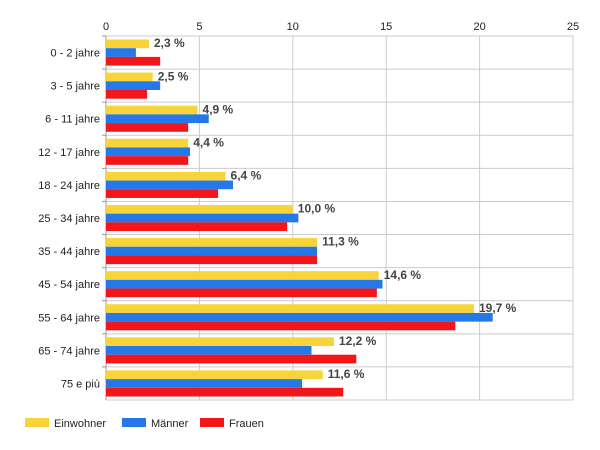  I want to click on category-label: 65 - 74 jahre, so click(69, 351).